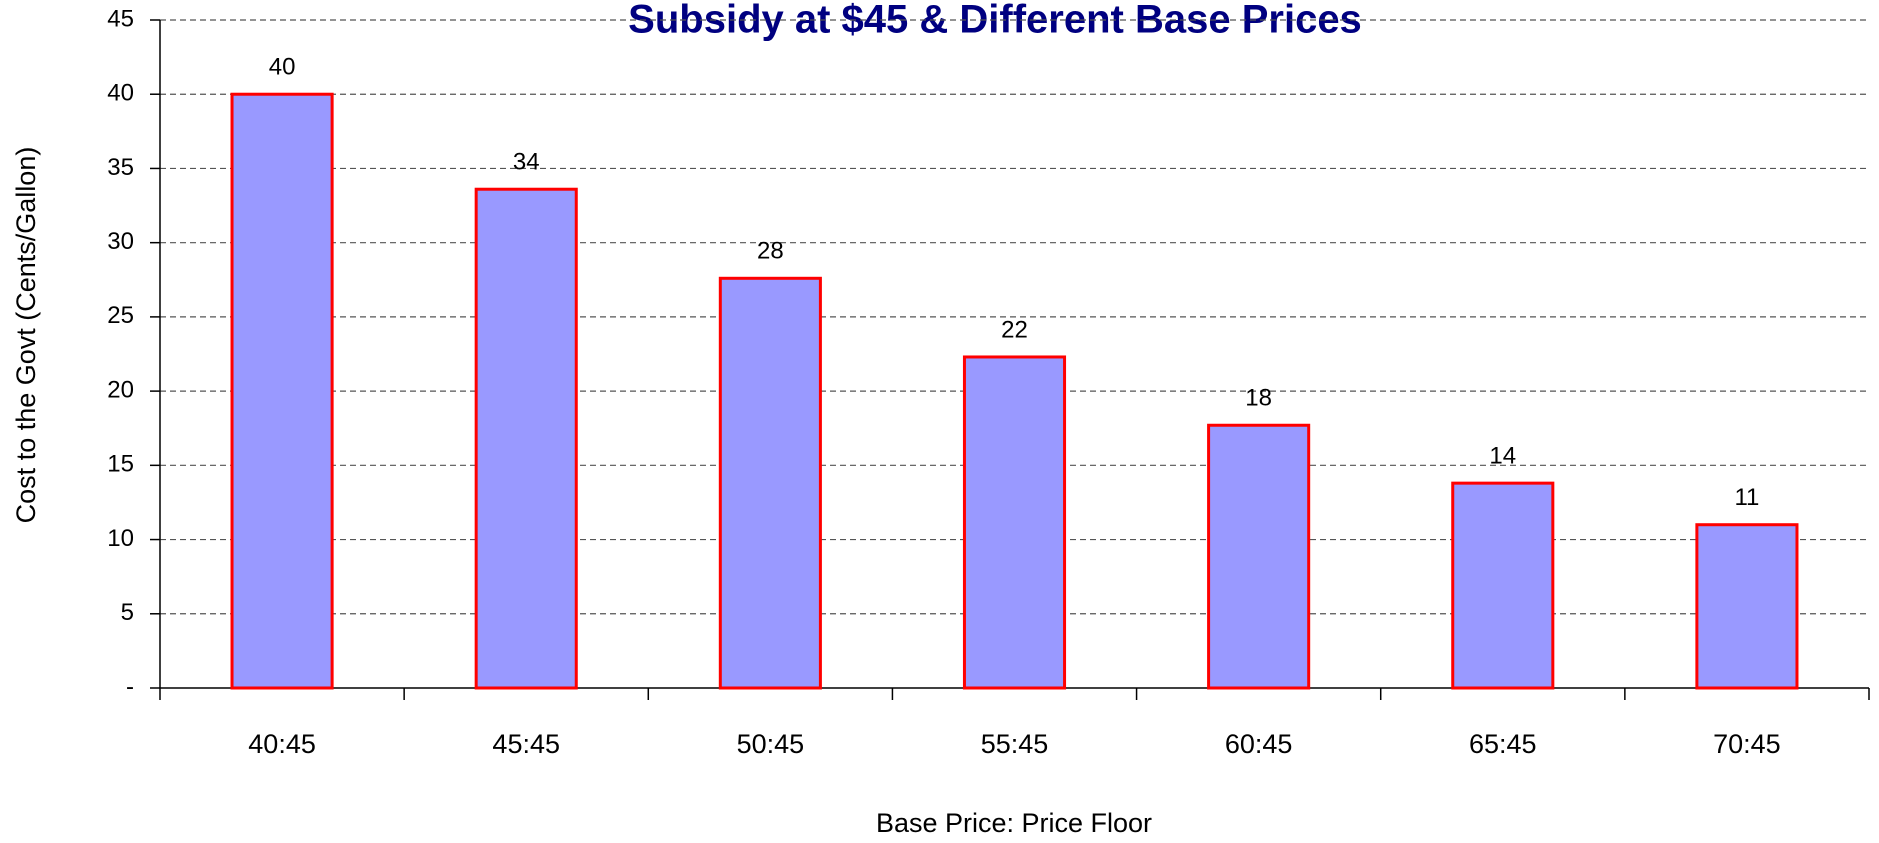 This screenshot has height=843, width=1879. I want to click on x-tick-label: 70:45, so click(1747, 744).